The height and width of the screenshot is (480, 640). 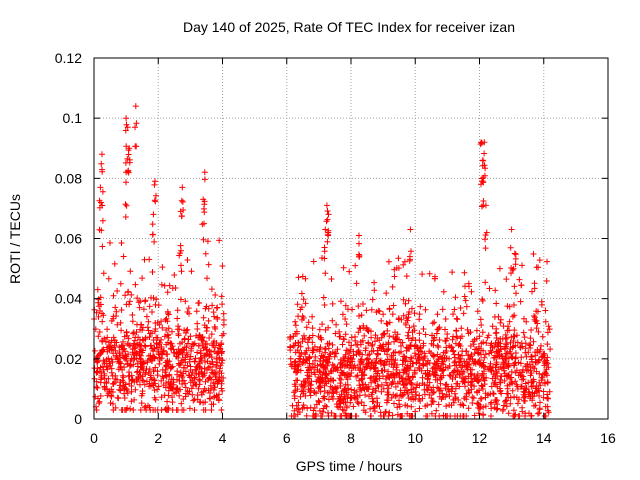 What do you see at coordinates (94, 438) in the screenshot?
I see `x-tick-label: 0` at bounding box center [94, 438].